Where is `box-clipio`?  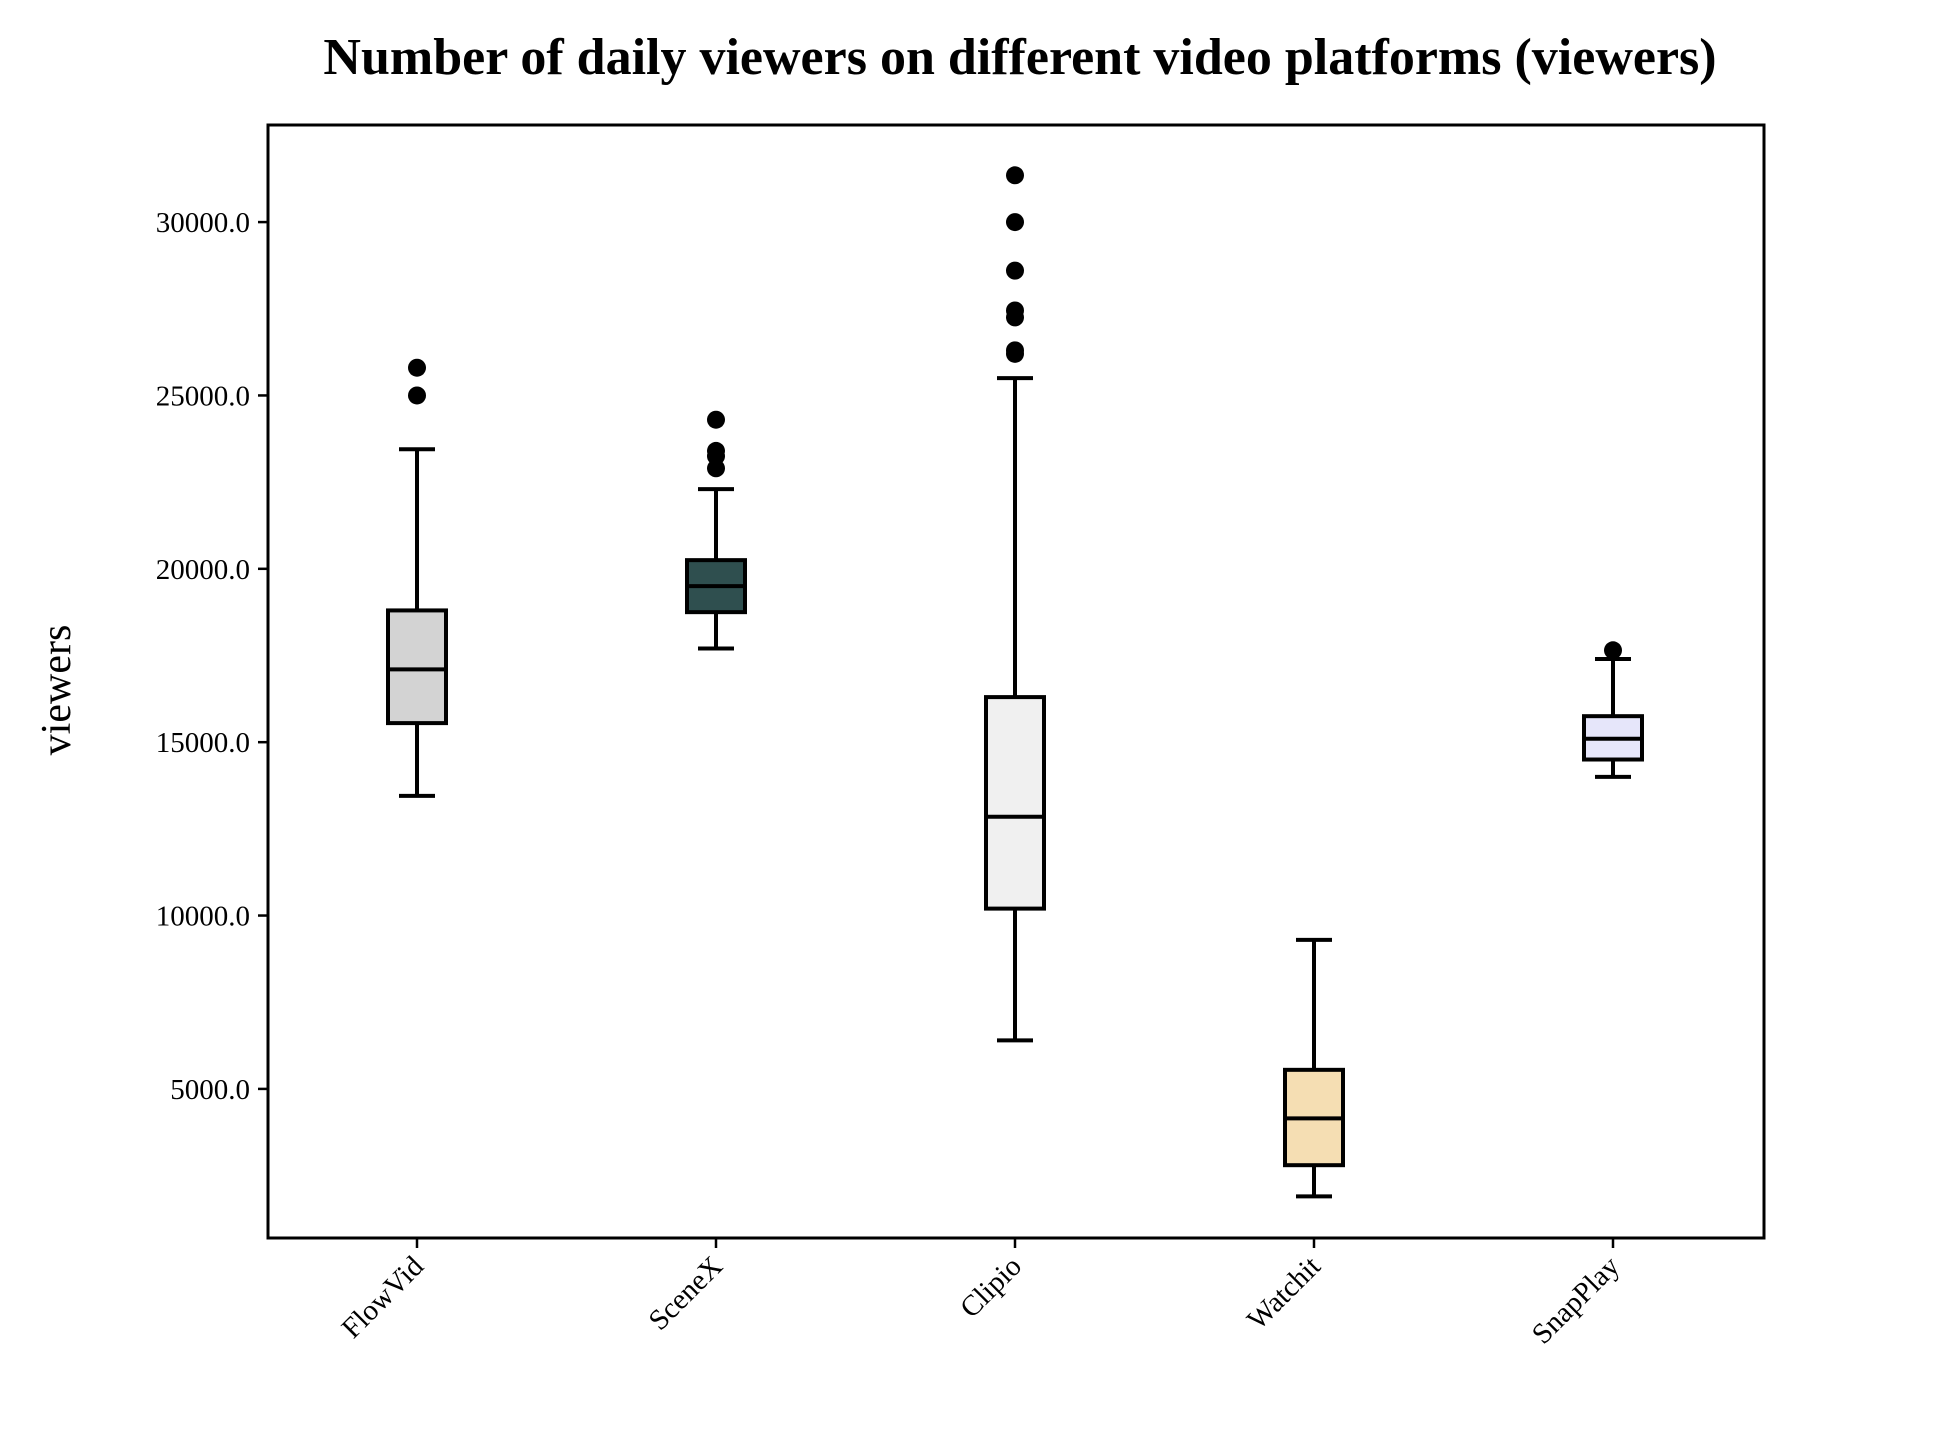 box-clipio is located at coordinates (1015, 803).